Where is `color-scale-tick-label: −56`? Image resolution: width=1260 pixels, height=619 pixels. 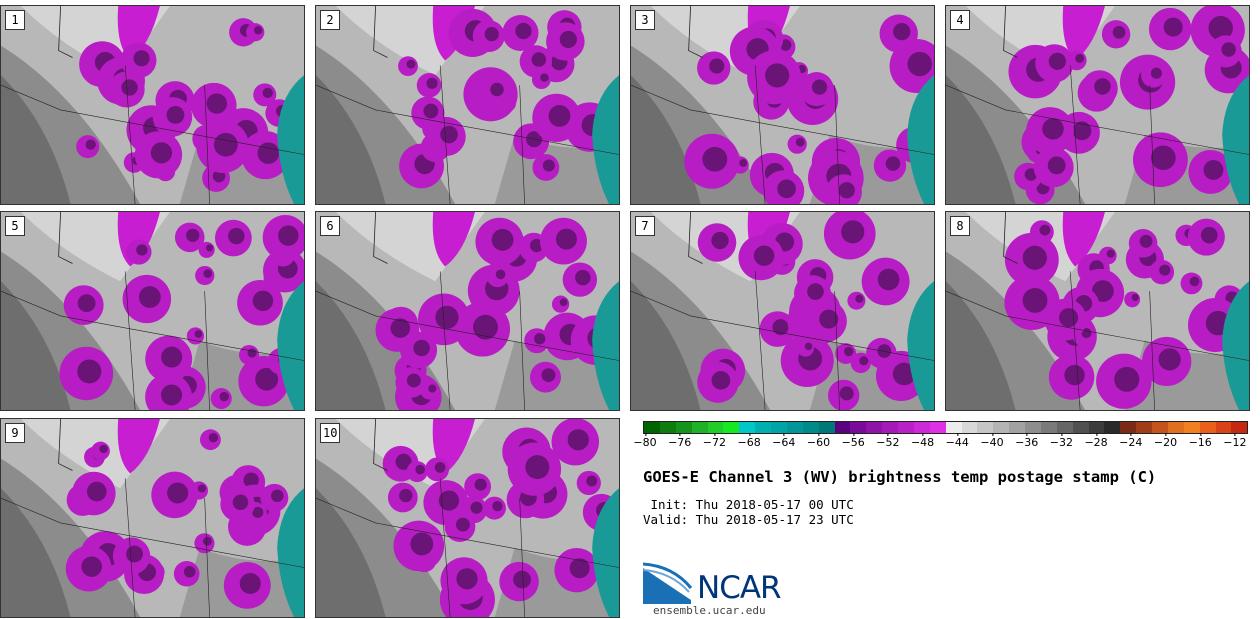
color-scale-tick-label: −56 is located at coordinates (853, 441).